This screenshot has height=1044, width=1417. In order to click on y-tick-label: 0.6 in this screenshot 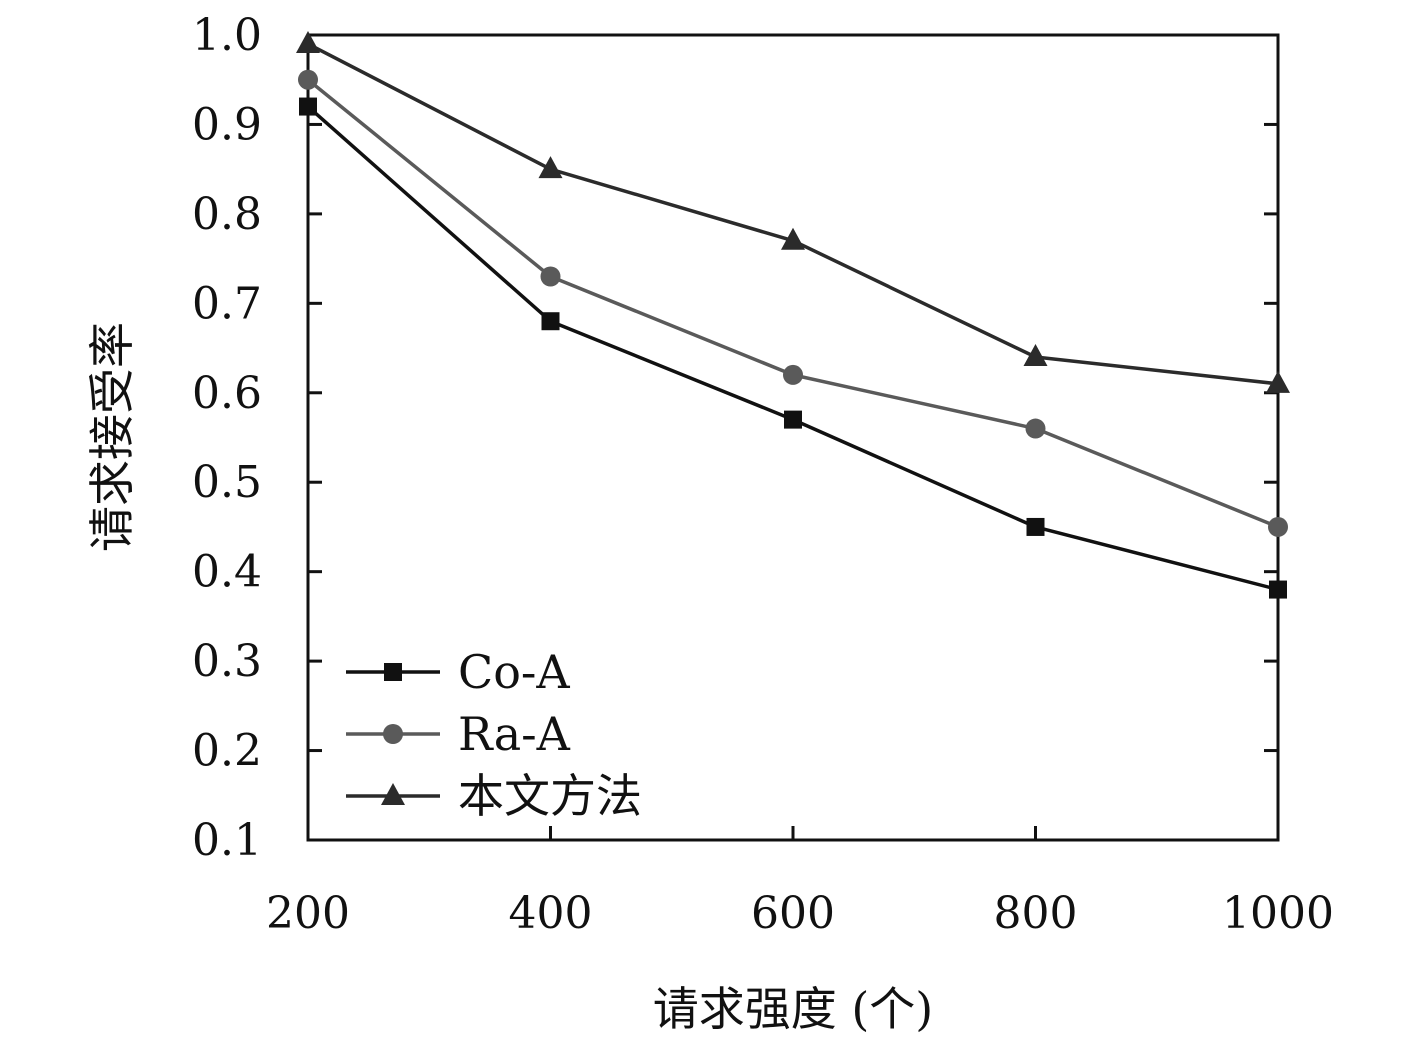, I will do `click(227, 393)`.